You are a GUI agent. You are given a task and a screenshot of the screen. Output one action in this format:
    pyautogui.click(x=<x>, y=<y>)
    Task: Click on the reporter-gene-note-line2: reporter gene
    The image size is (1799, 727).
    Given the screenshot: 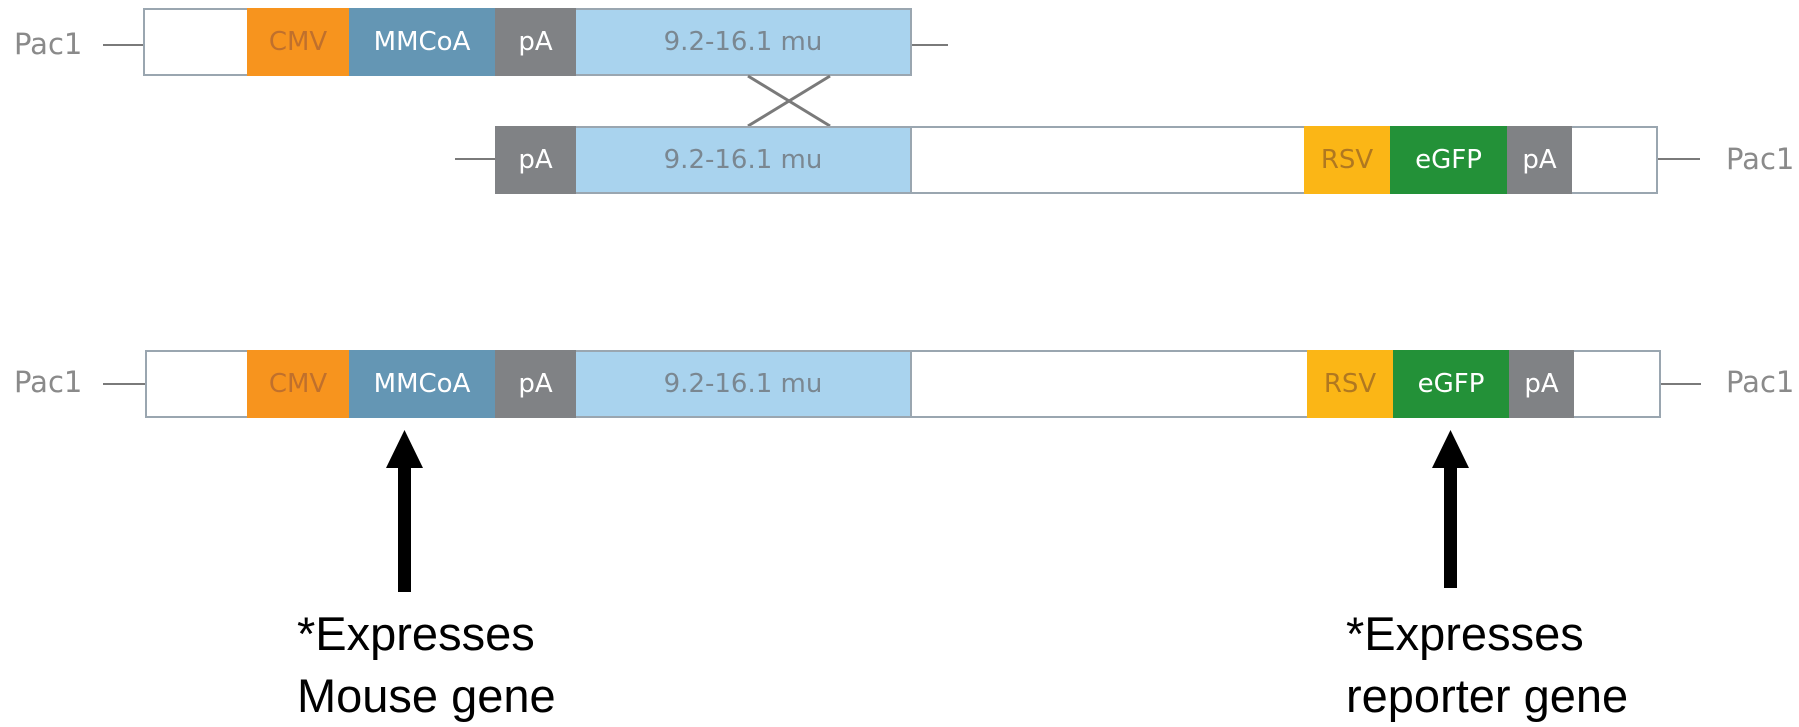 What is the action you would take?
    pyautogui.click(x=1487, y=695)
    